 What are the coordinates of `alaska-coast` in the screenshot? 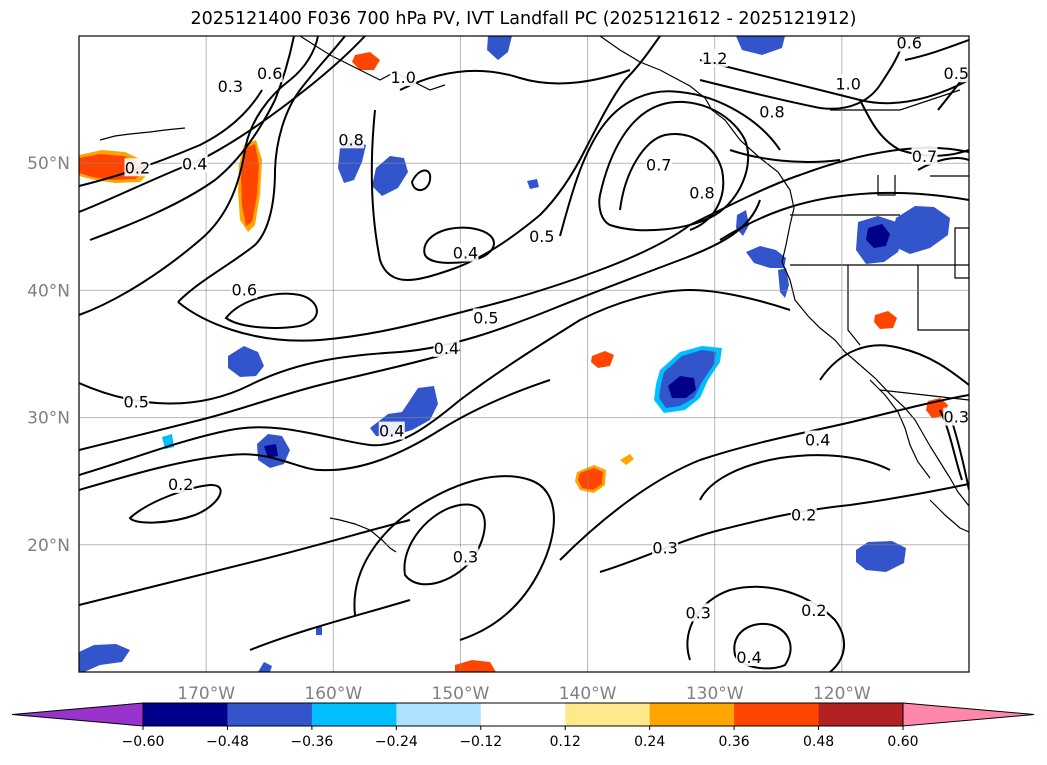 It's located at (372, 63).